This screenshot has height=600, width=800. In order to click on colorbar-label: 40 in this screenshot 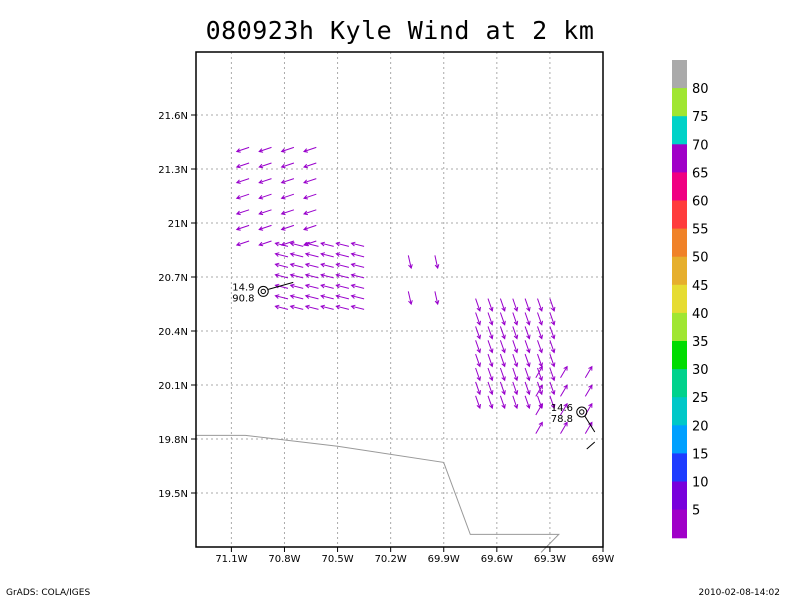, I will do `click(700, 314)`.